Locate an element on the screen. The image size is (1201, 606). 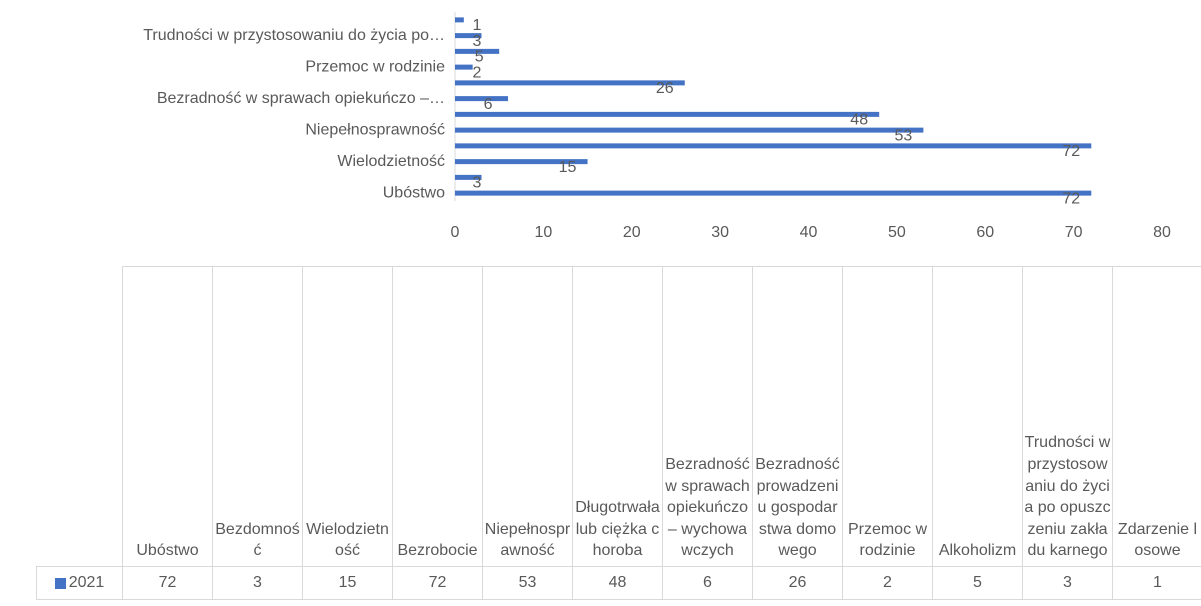
y-tick-label: Wielodzietność is located at coordinates (391, 161).